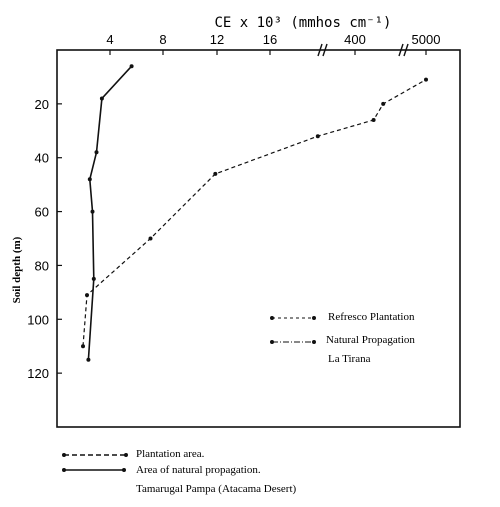 The width and height of the screenshot is (500, 507). Describe the element at coordinates (17, 269) in the screenshot. I see `y-axis-title: Soil depth (m)` at that location.